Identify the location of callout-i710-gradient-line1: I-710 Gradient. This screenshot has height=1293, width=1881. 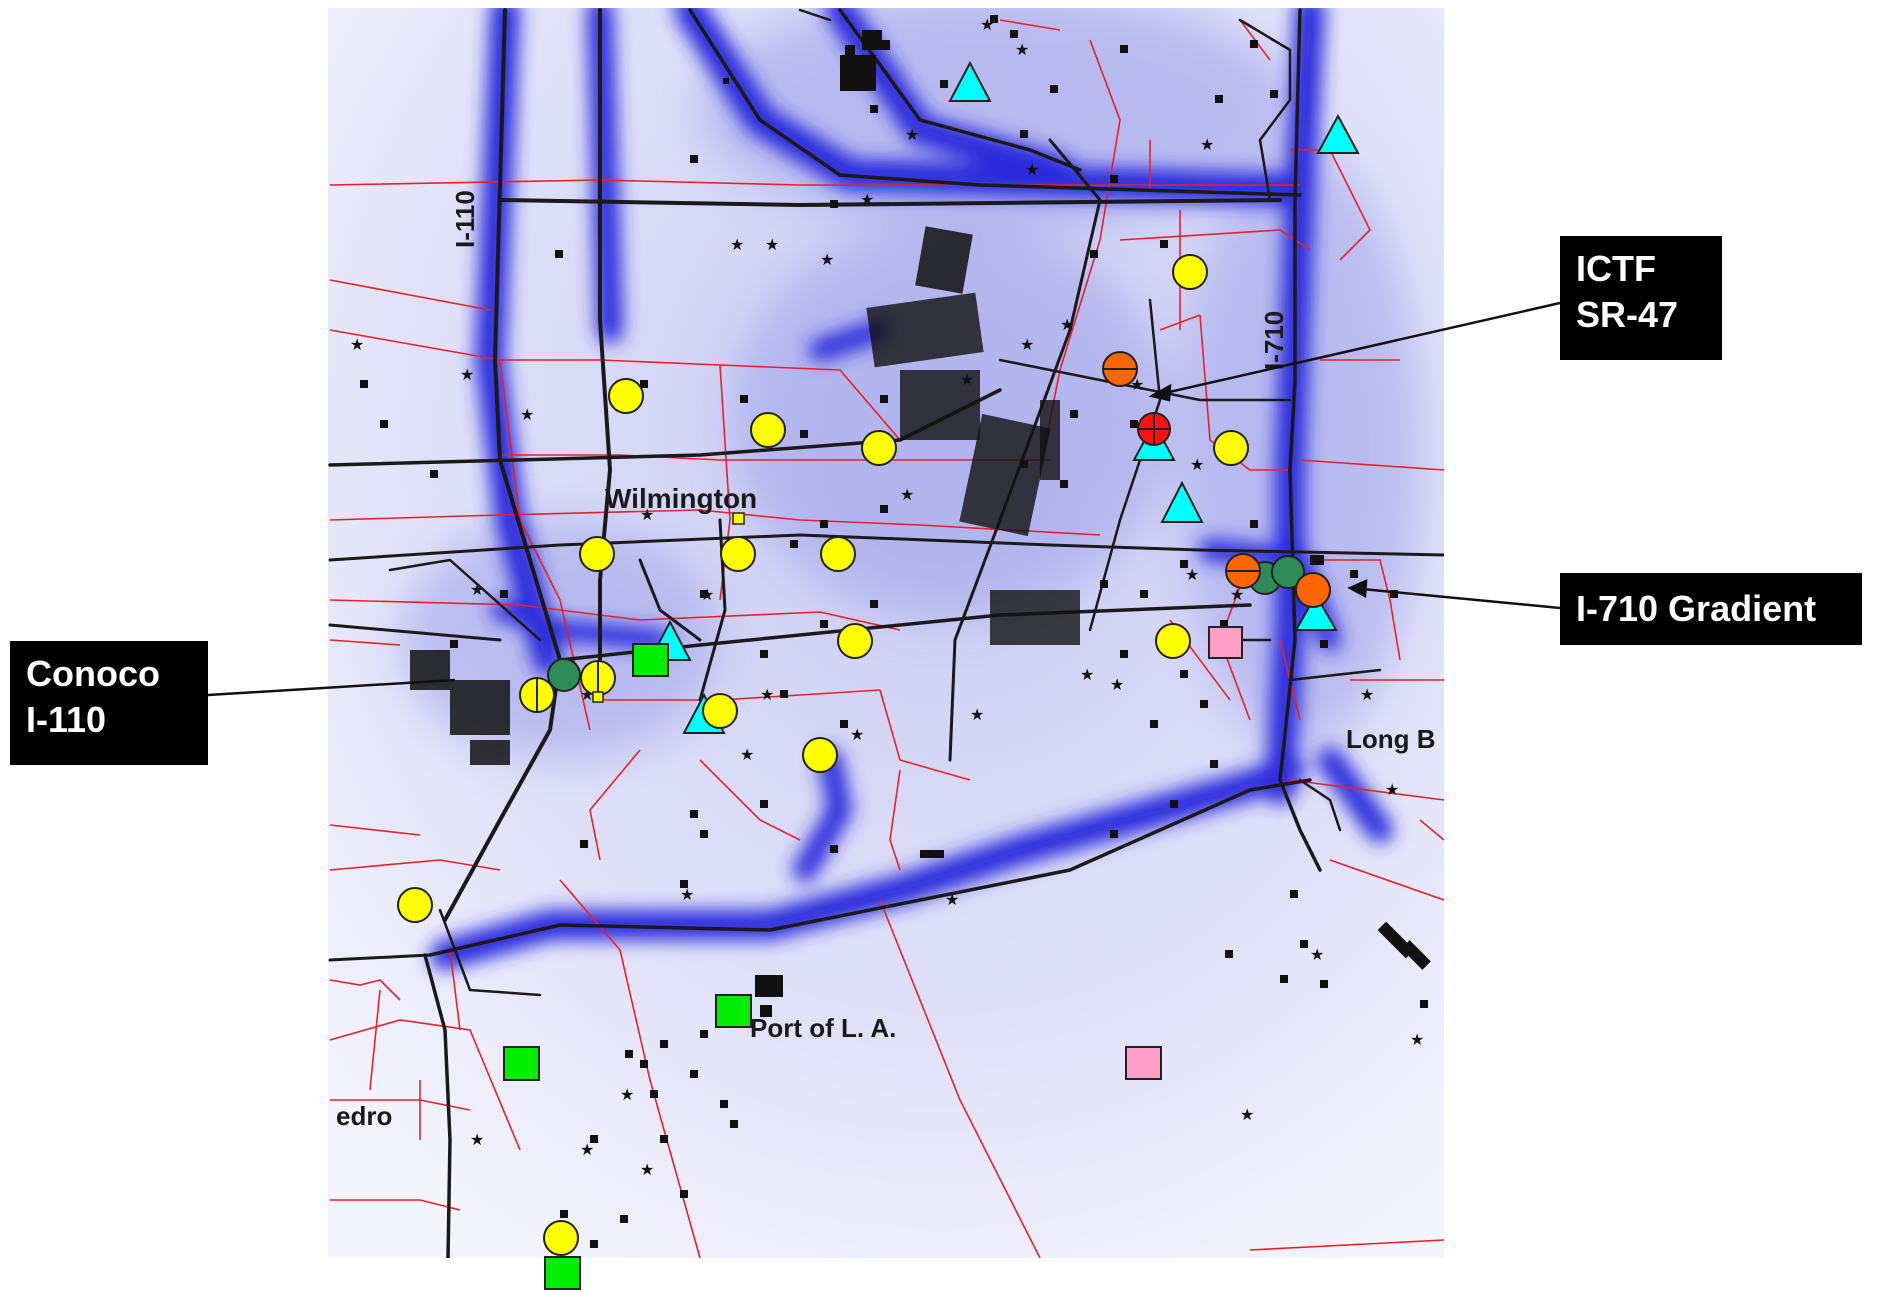
(1696, 608).